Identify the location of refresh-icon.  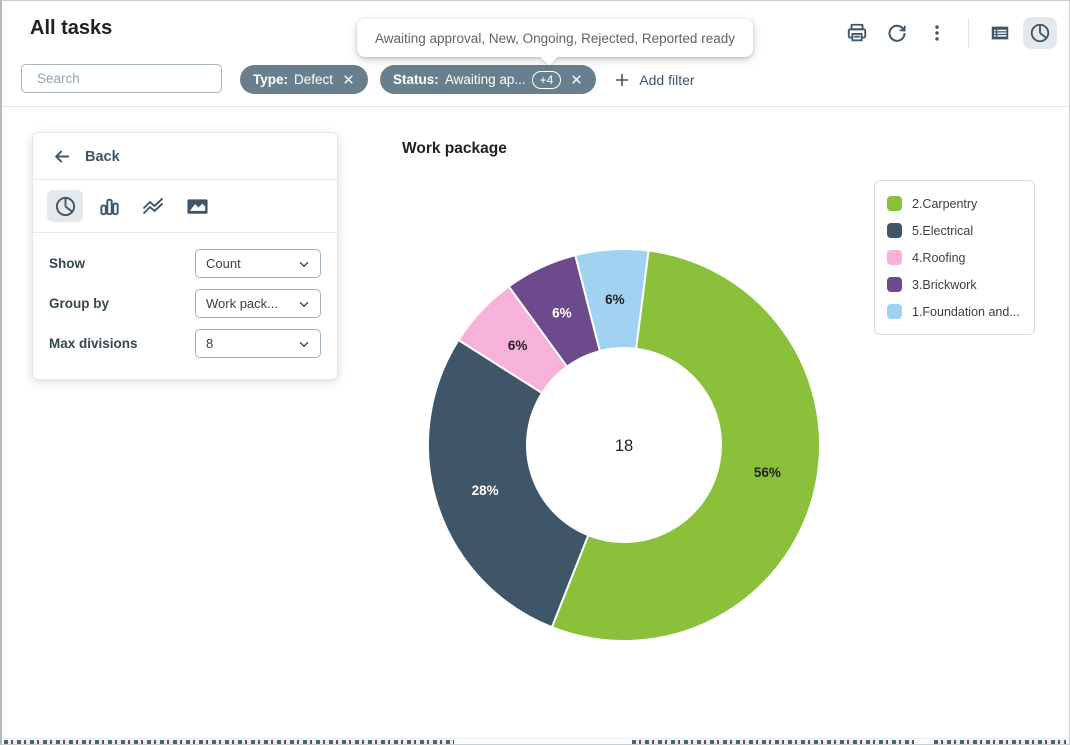
(897, 33).